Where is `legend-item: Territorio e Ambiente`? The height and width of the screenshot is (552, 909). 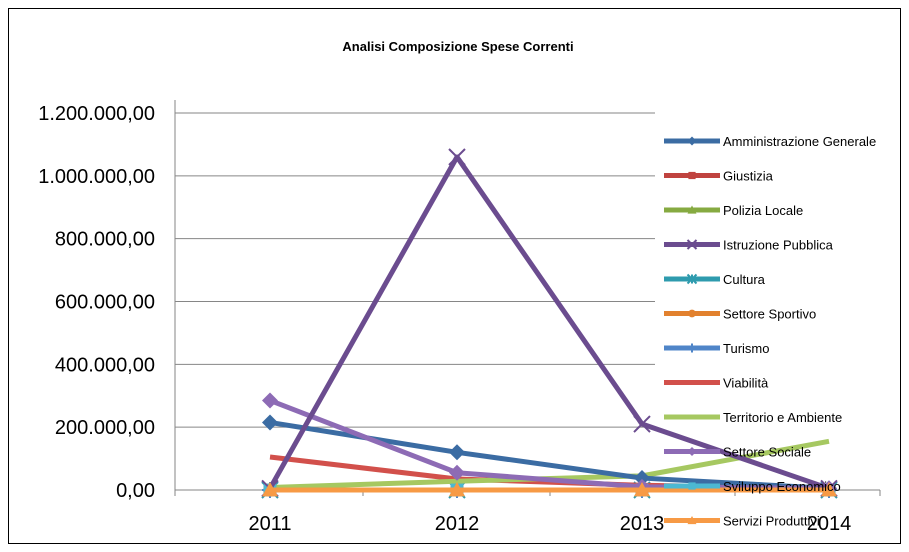 legend-item: Territorio e Ambiente is located at coordinates (753, 417).